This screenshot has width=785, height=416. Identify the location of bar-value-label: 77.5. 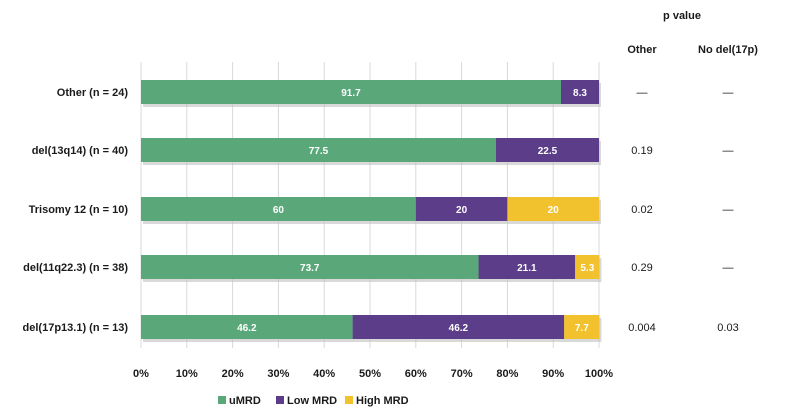
(319, 151).